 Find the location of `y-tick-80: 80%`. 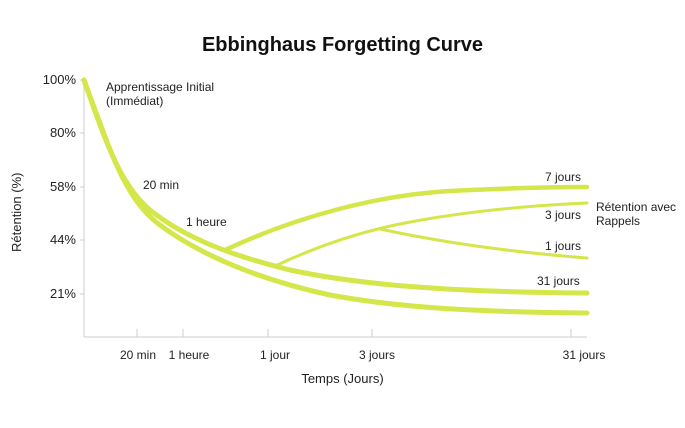

y-tick-80: 80% is located at coordinates (62, 132).